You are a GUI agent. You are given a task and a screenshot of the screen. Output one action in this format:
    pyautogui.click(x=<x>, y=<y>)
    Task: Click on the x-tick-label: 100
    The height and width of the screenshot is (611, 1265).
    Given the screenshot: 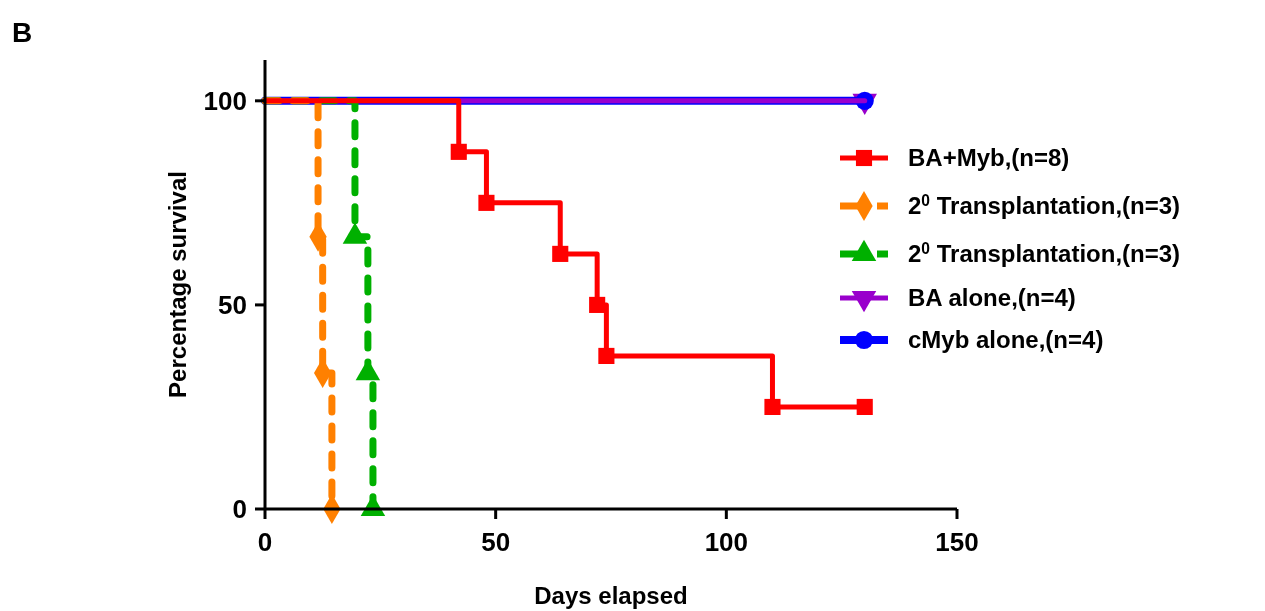 What is the action you would take?
    pyautogui.click(x=726, y=542)
    